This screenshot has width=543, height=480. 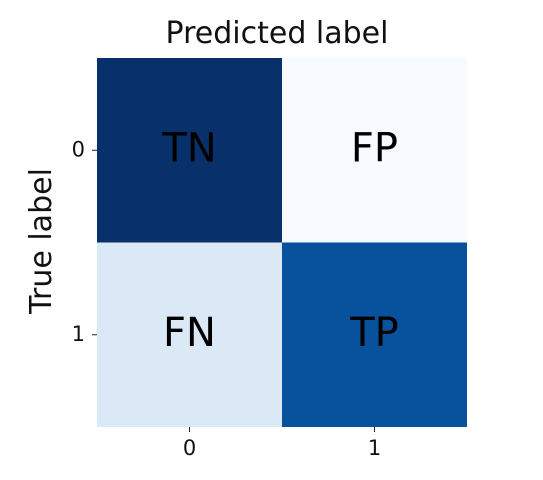 I want to click on heatmap-cell-tn, so click(x=189, y=150).